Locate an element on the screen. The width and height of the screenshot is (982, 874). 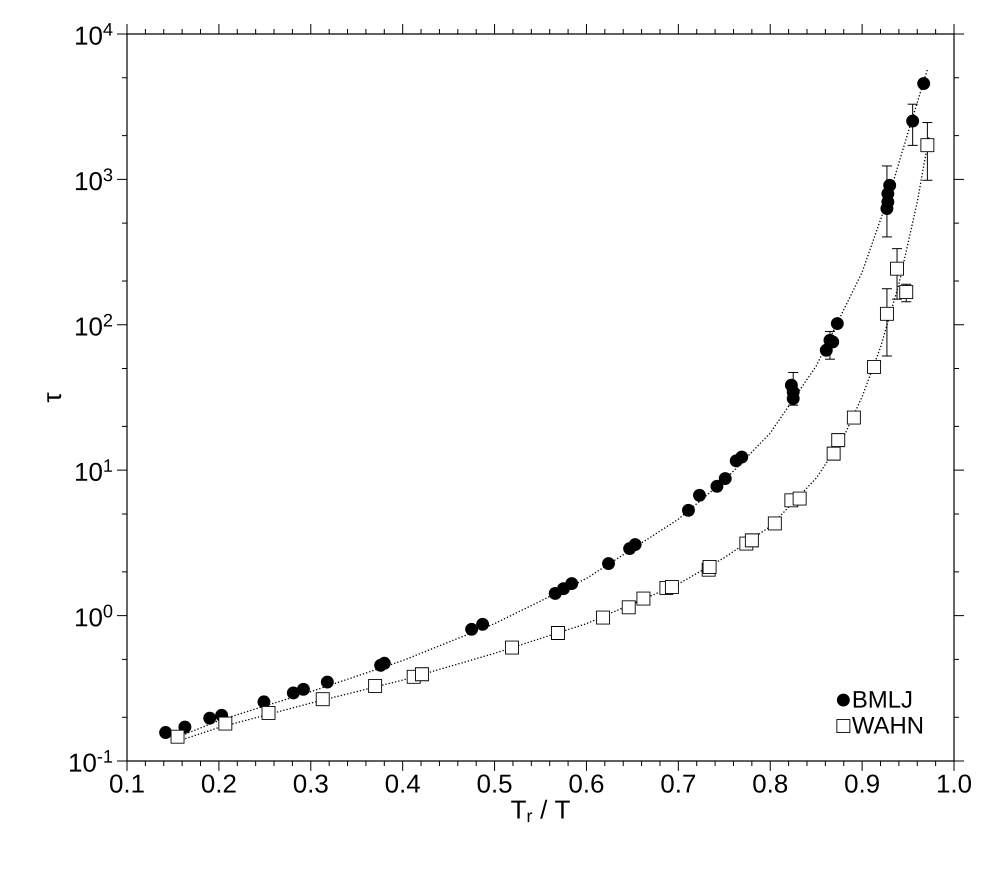
x-tick-label: 0.9 is located at coordinates (862, 783).